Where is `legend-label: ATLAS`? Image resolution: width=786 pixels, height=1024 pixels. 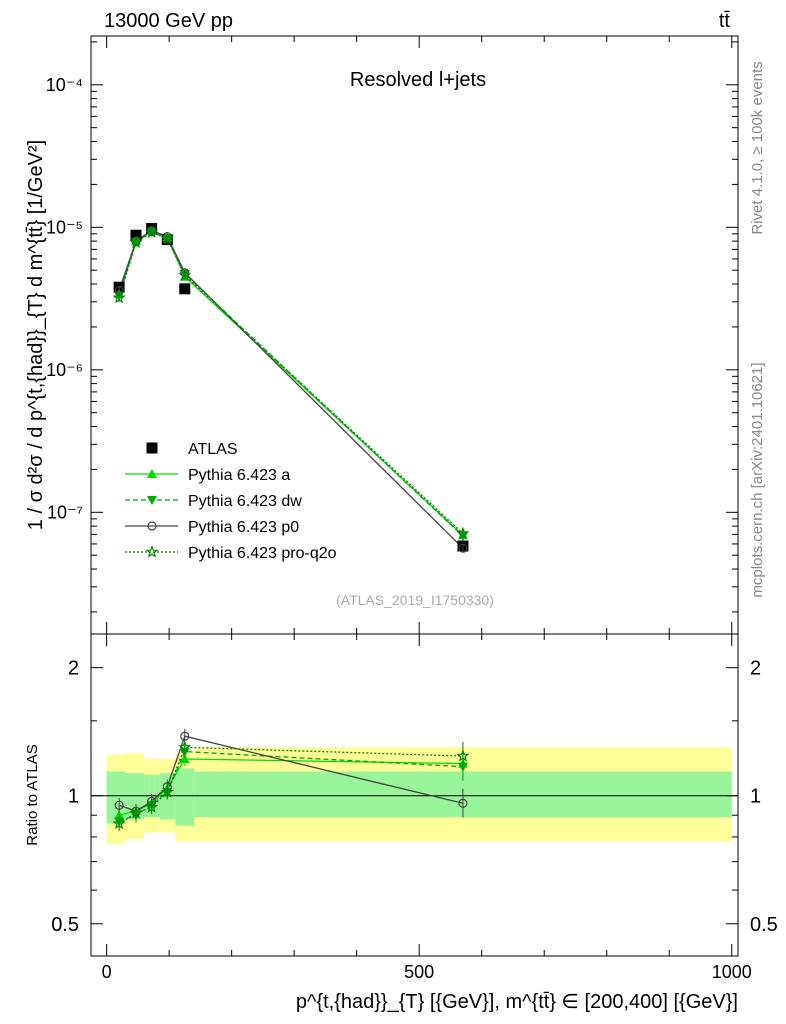
legend-label: ATLAS is located at coordinates (213, 449).